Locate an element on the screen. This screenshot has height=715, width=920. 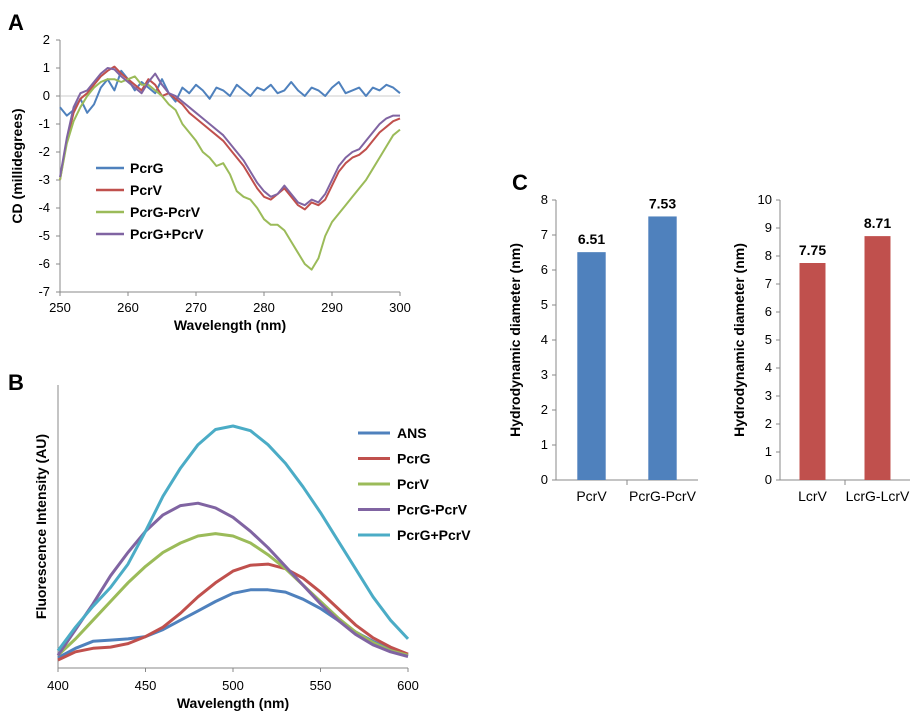
cd-y-tick-label: -5 is located at coordinates (44, 235).